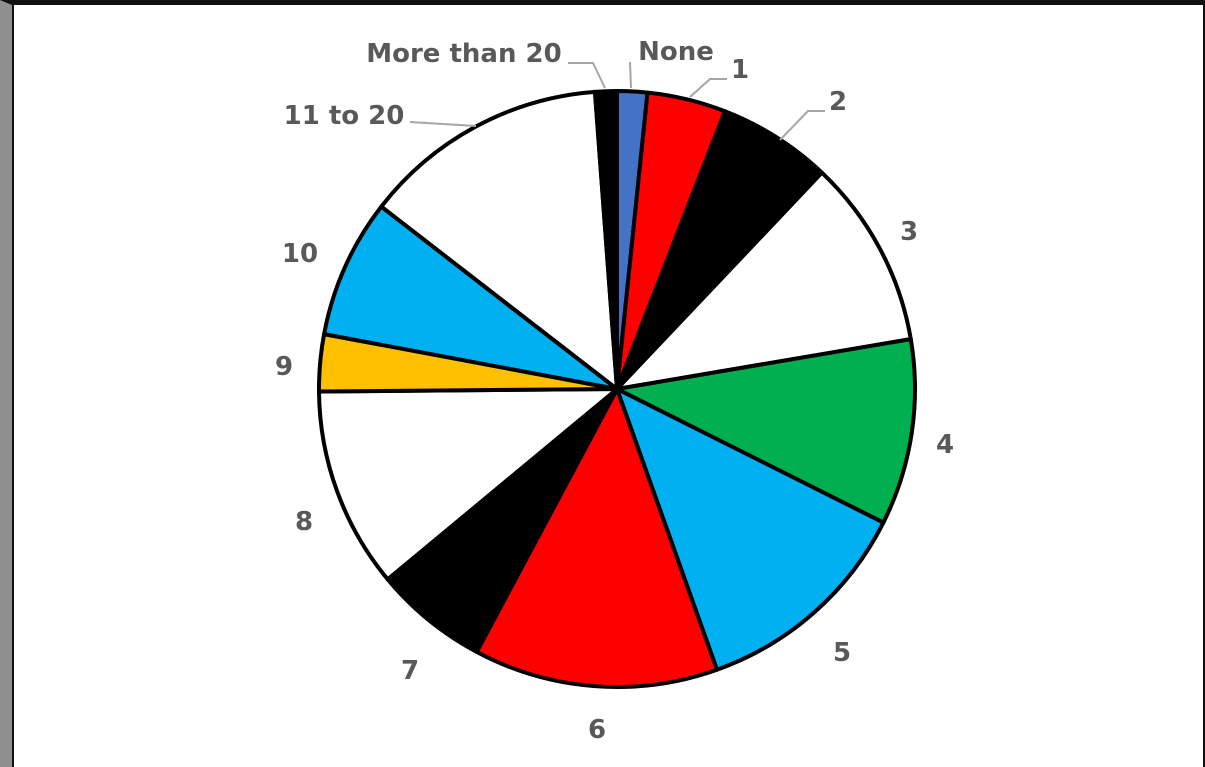  Describe the element at coordinates (676, 52) in the screenshot. I see `slice-label-none: None` at that location.